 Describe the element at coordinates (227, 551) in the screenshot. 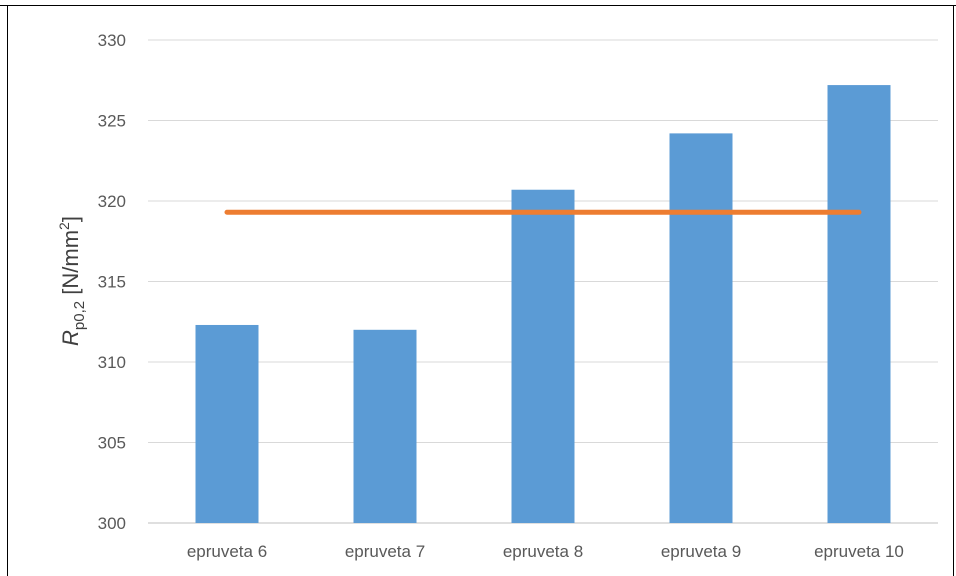

I see `x-tick-label: epruveta 6` at that location.